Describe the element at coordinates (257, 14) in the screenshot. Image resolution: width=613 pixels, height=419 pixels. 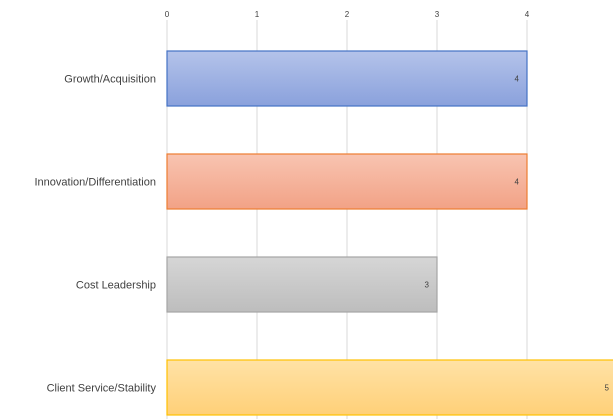
I see `x-tick-label-1: 1` at that location.